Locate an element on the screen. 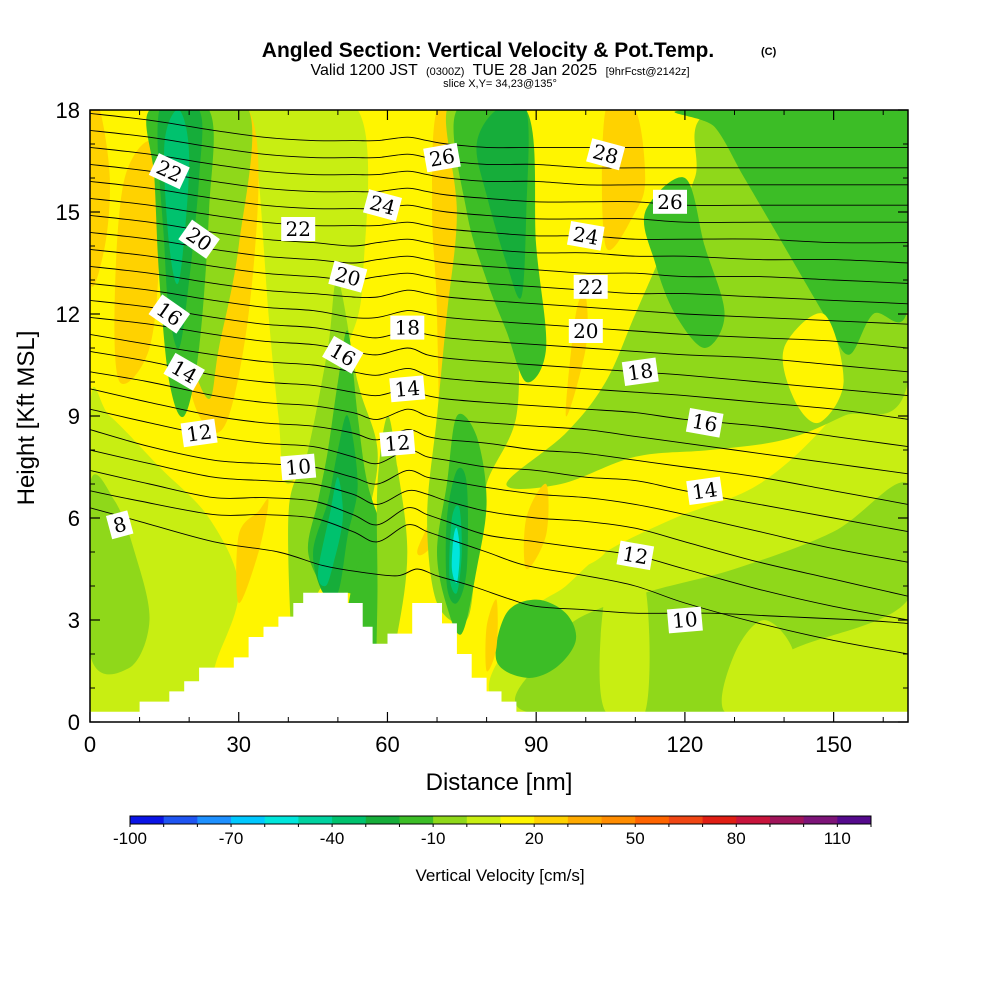 The height and width of the screenshot is (1000, 1000). colorbar-tick-label: -40 is located at coordinates (332, 838).